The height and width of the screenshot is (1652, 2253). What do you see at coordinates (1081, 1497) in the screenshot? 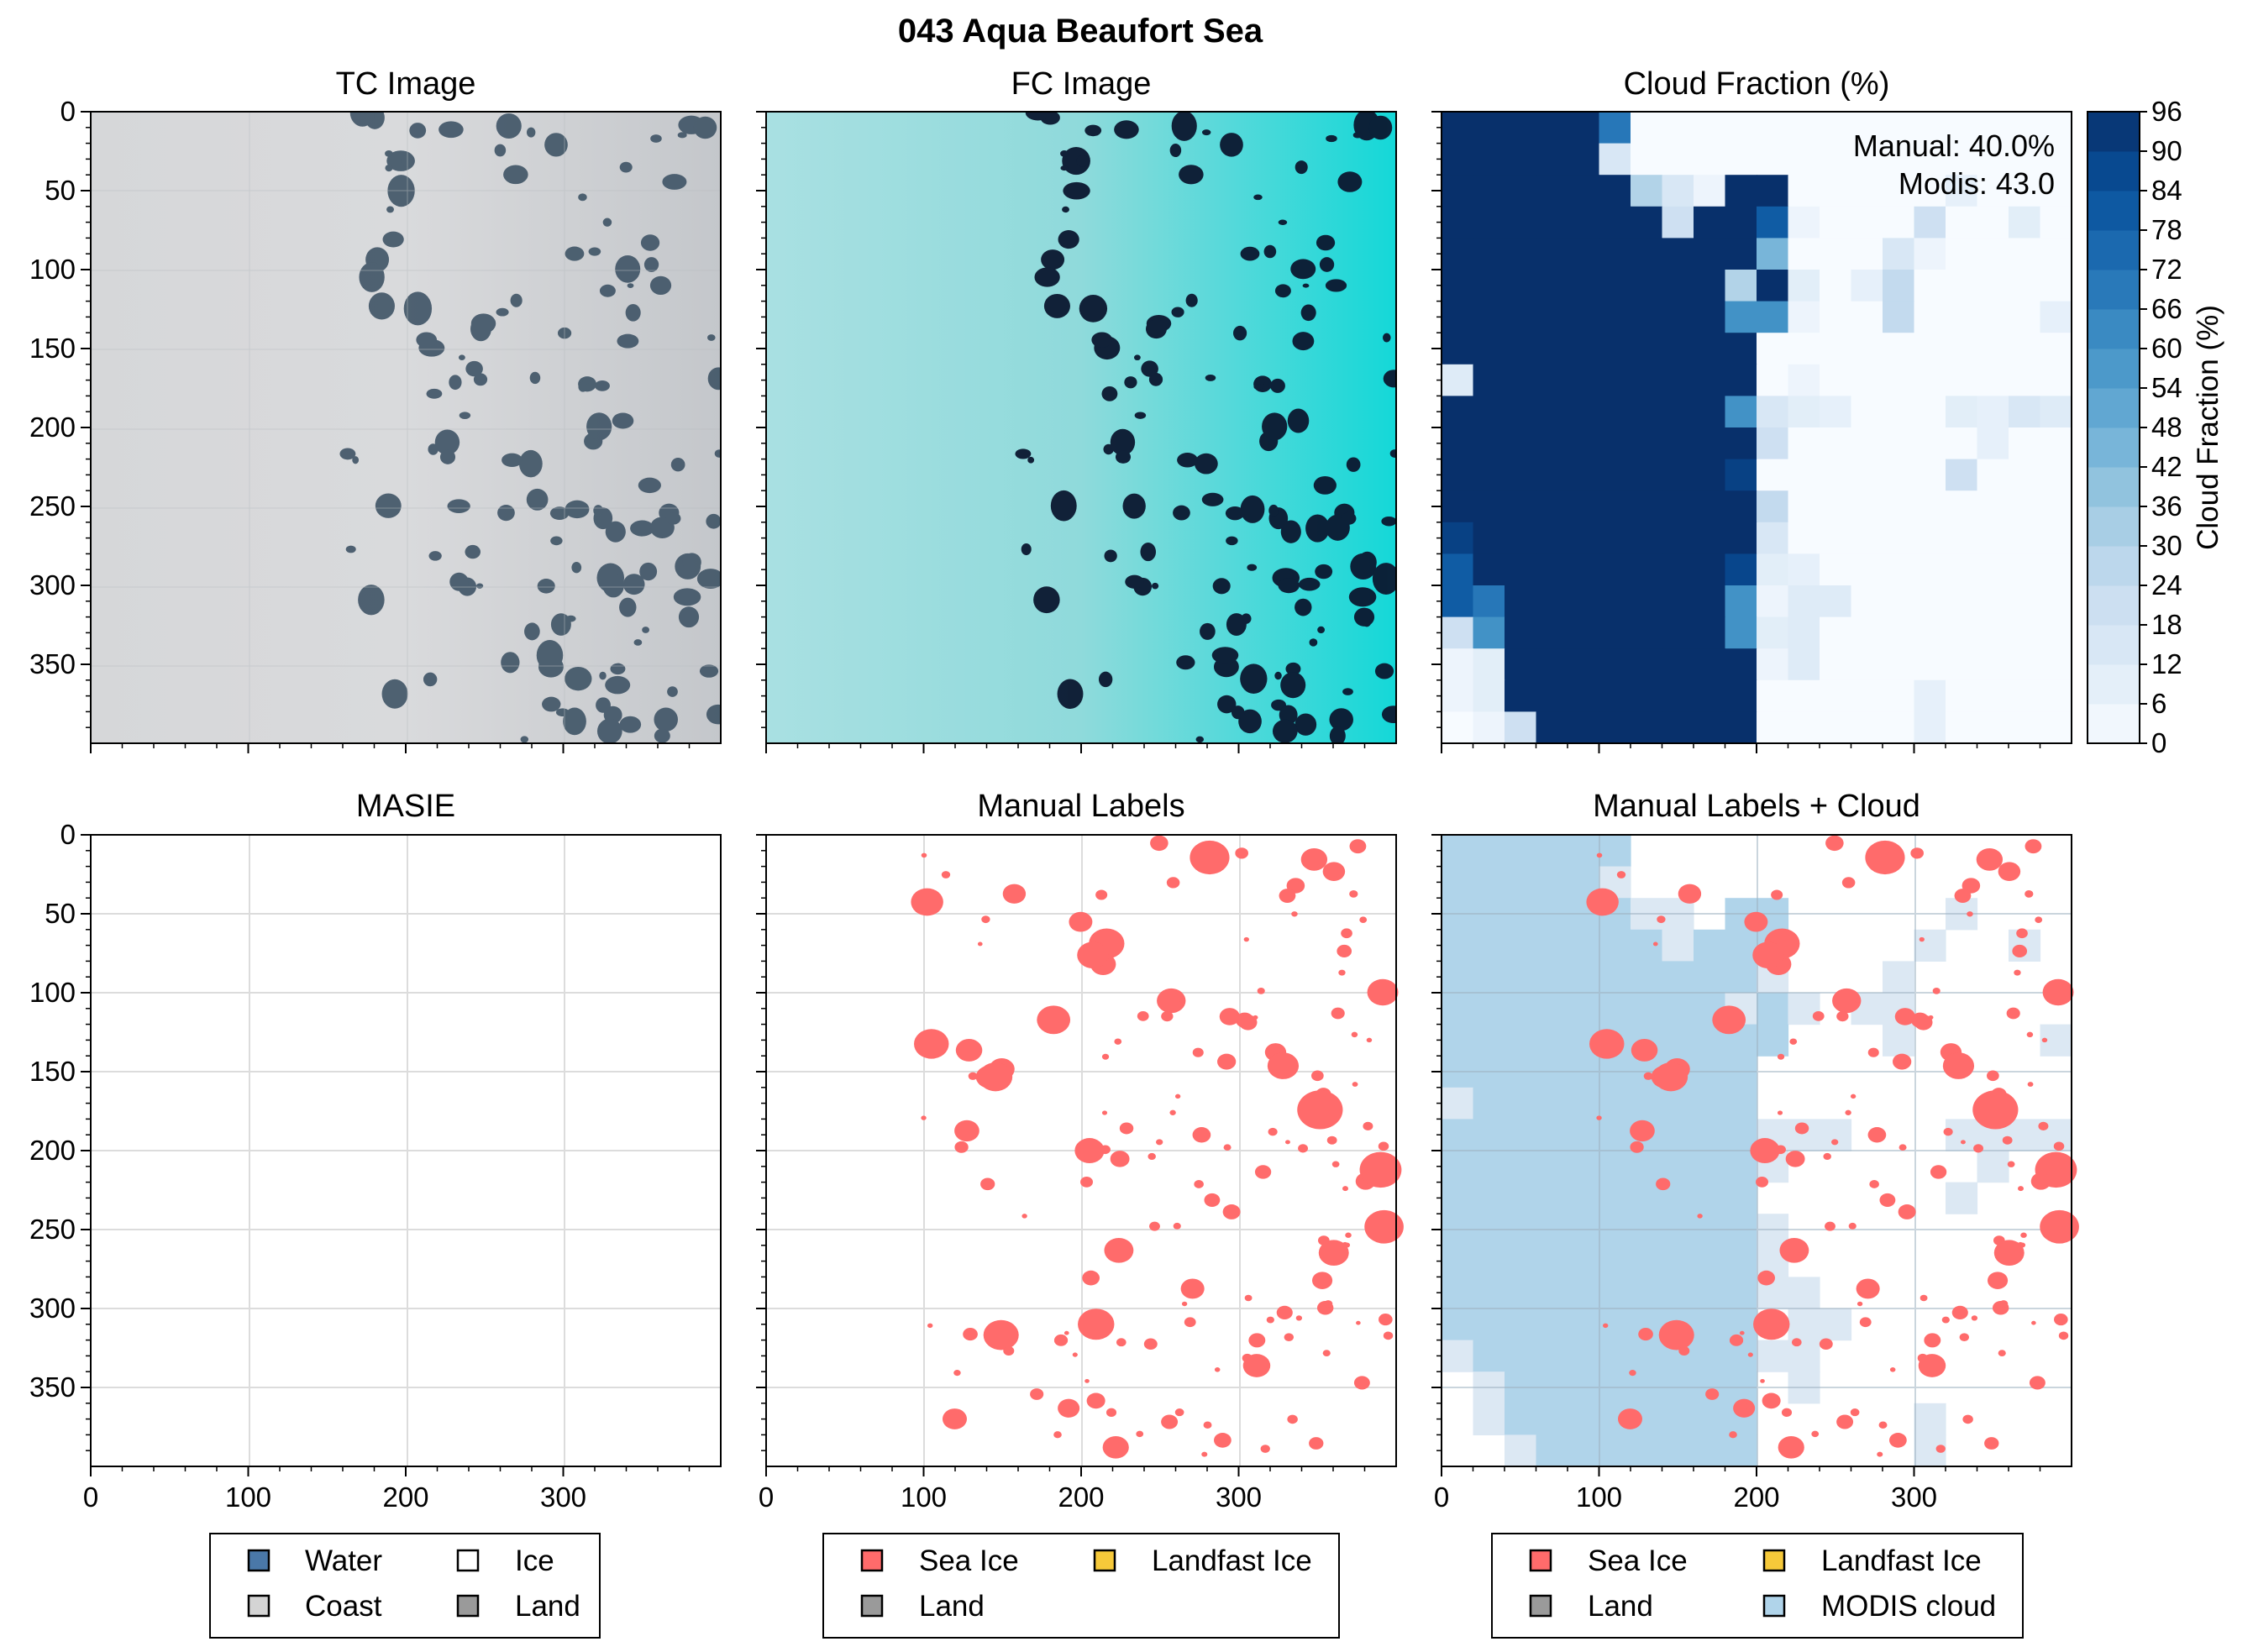
I see `x-tick-label: 200` at bounding box center [1081, 1497].